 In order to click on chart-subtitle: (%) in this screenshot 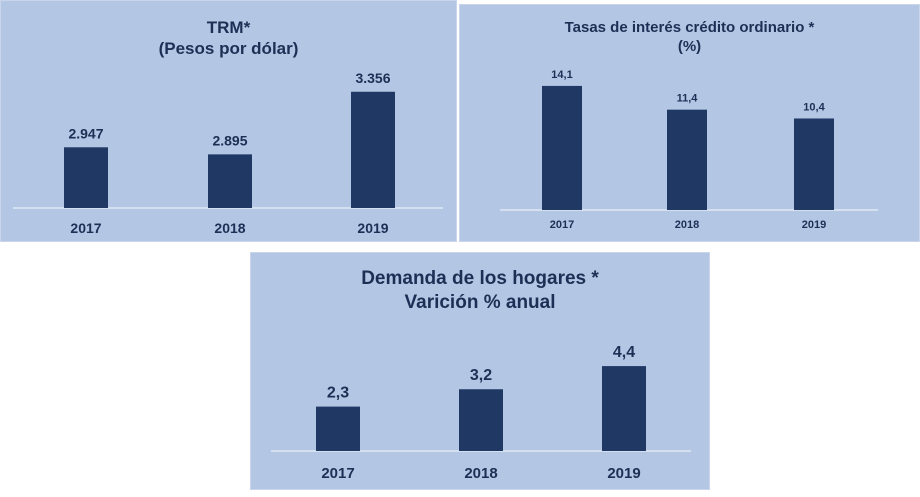, I will do `click(689, 46)`.